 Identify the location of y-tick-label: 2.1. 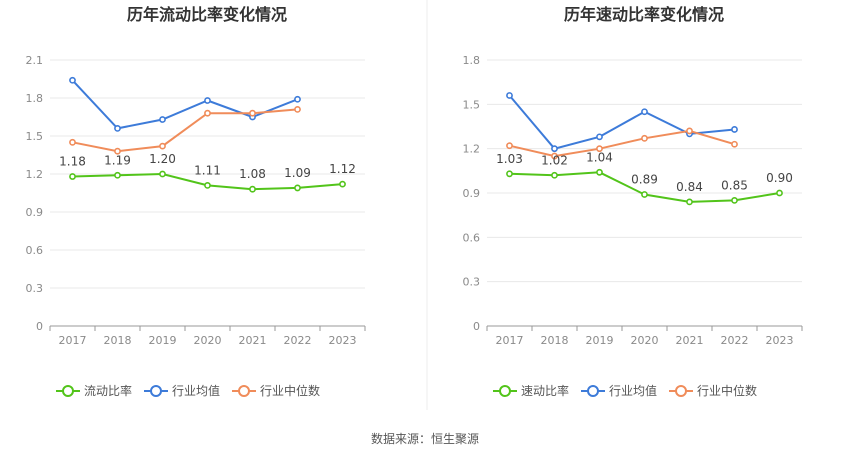
(35, 60).